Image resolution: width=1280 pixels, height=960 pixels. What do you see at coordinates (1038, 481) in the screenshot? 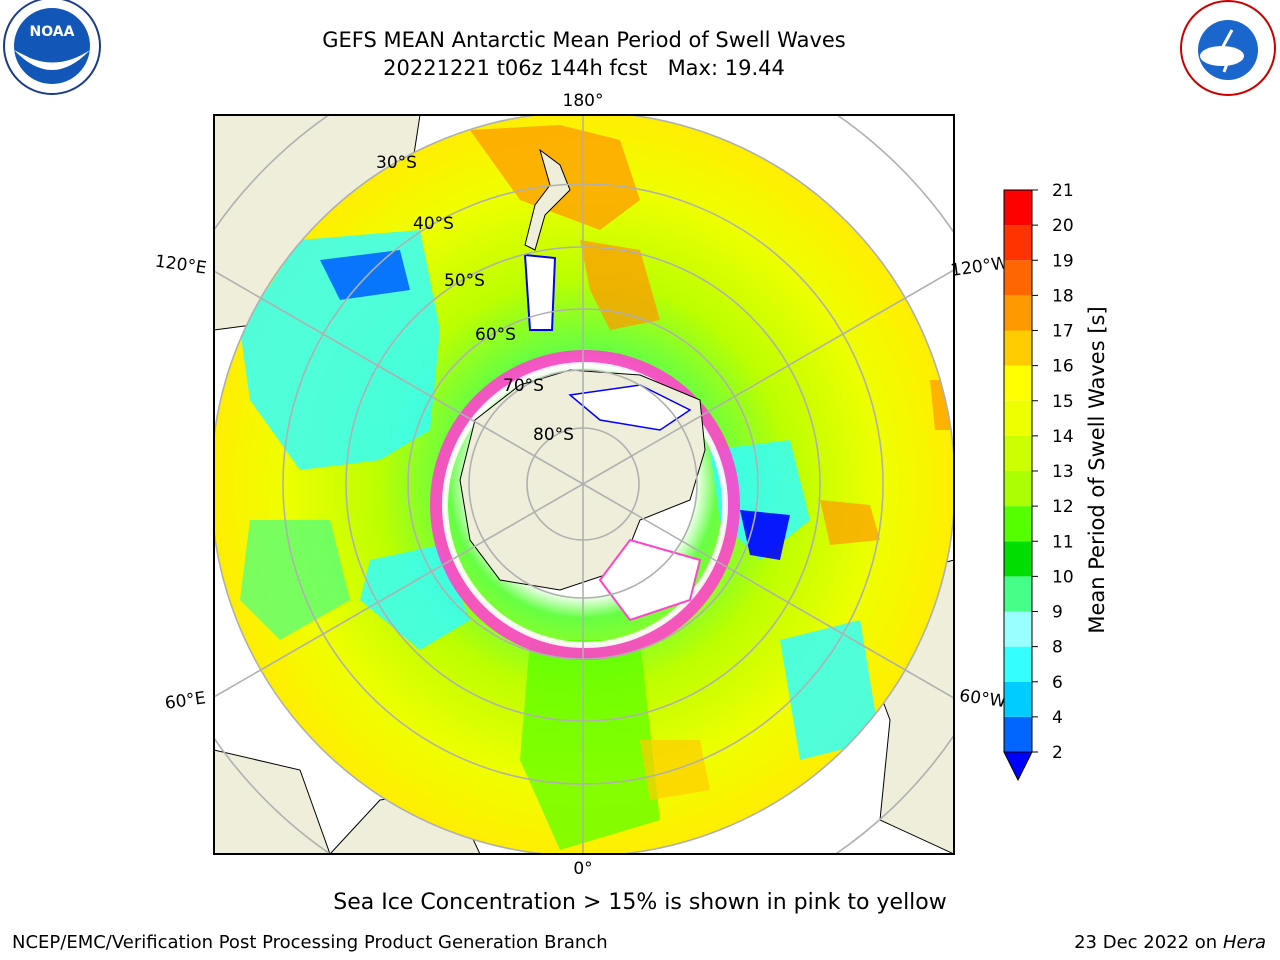
I see `colorbar: 2 4 6 8 9 10 11 12 13 14 15 16 17 18 19 20 21` at bounding box center [1038, 481].